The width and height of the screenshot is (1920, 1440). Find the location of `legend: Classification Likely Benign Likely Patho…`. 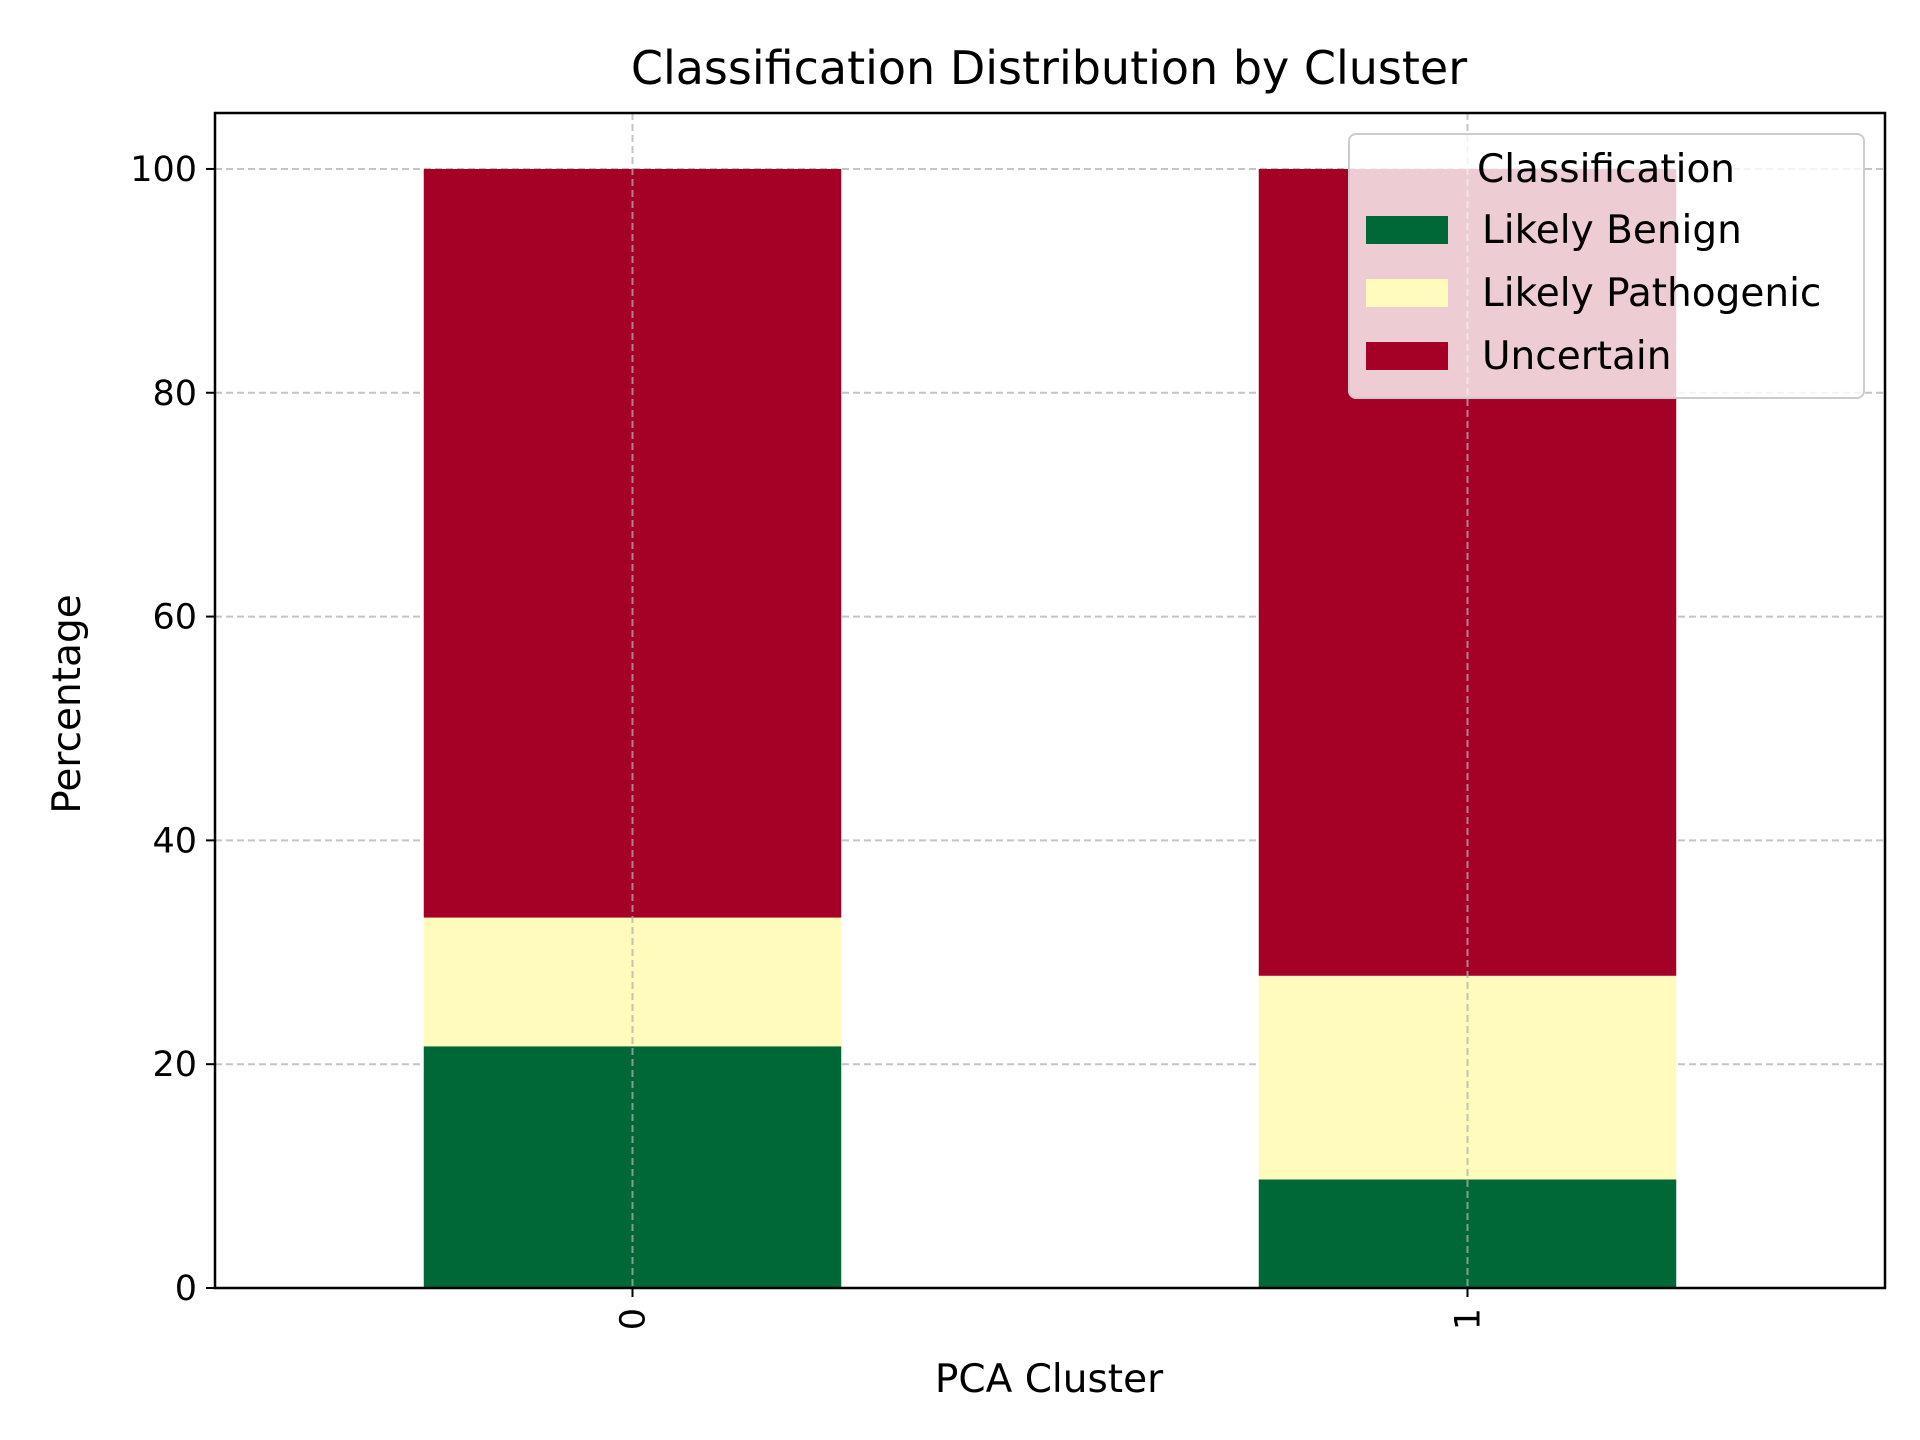

legend: Classification Likely Benign Likely Patho… is located at coordinates (1606, 266).